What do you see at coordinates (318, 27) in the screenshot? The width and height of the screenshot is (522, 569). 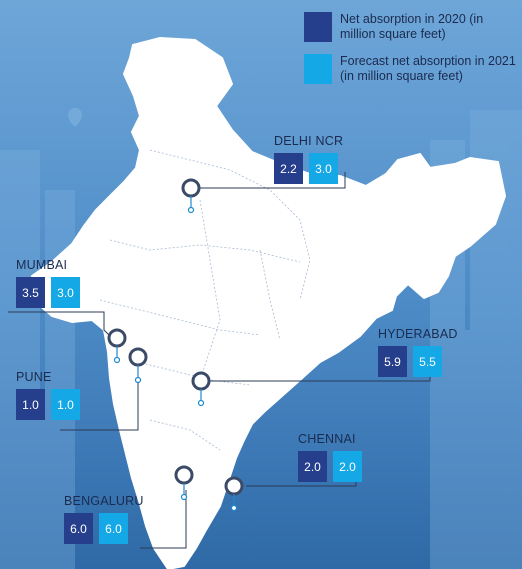 I see `legend-swatch-2020` at bounding box center [318, 27].